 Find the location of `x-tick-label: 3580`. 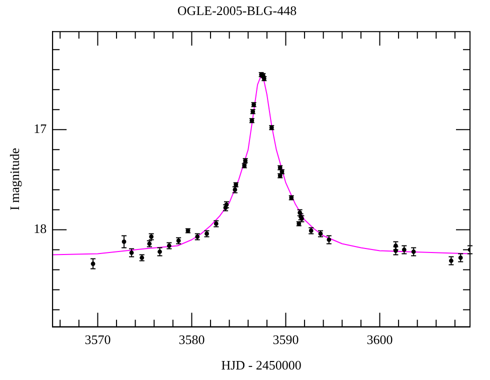

x-tick-label: 3580 is located at coordinates (191, 340).